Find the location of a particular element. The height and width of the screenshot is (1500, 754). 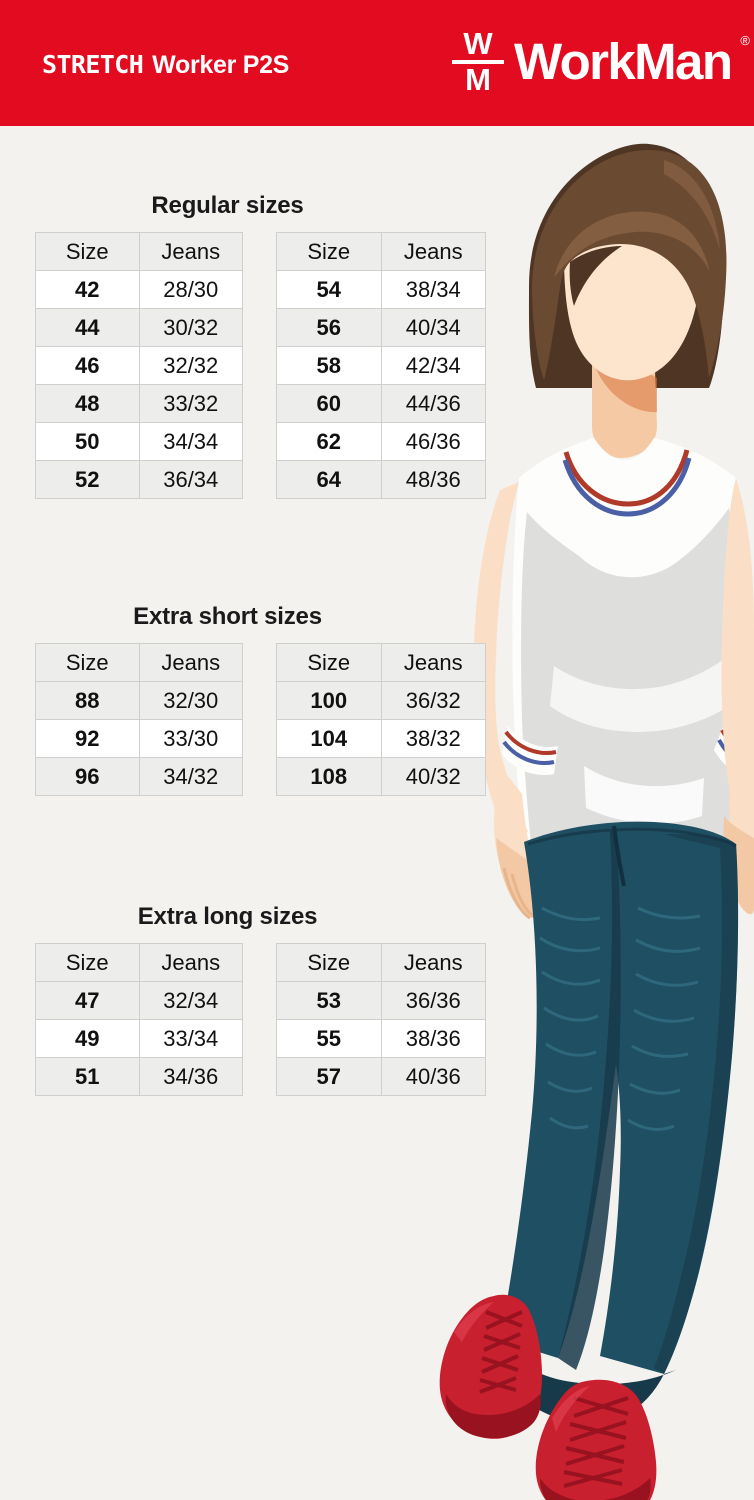

table-row: 55 38/36 is located at coordinates (381, 1038).